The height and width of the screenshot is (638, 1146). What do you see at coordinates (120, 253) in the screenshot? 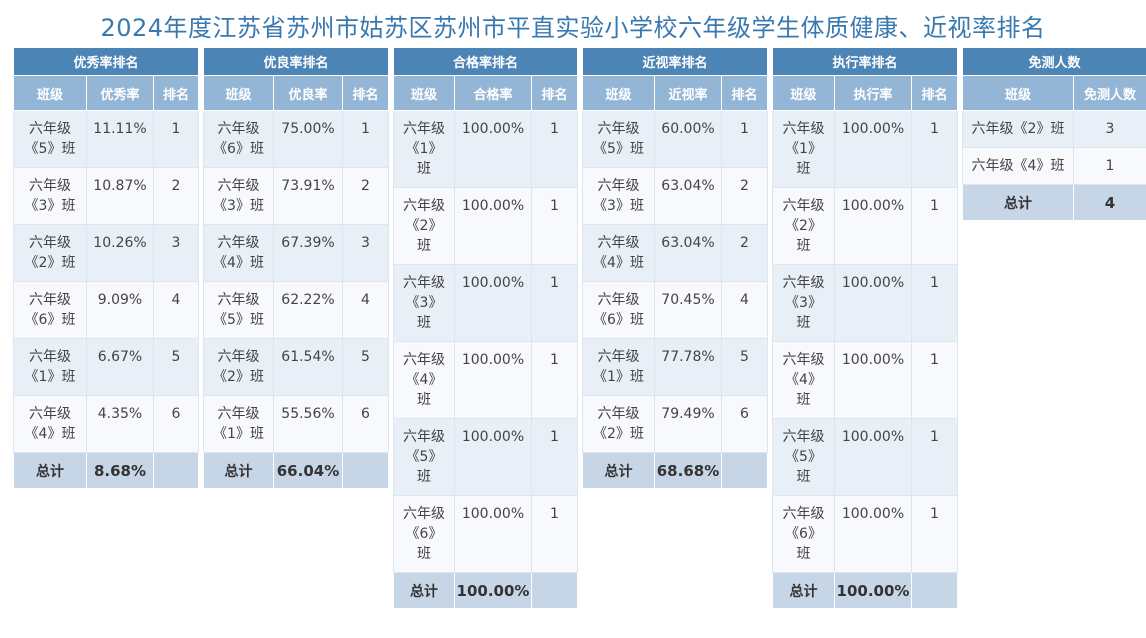
I see `value-cell: 10.26%` at bounding box center [120, 253].